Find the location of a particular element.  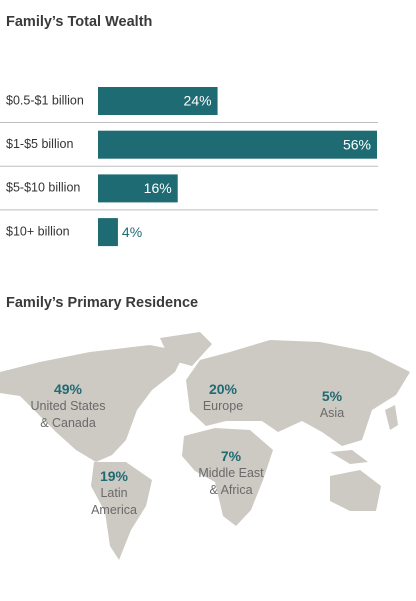

eurasia is located at coordinates (298, 393).